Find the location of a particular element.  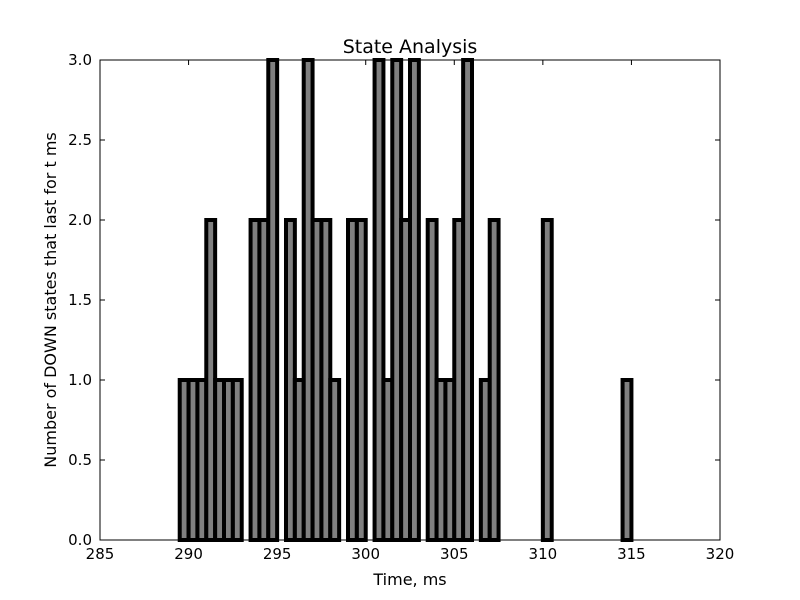

x-tick-label: 290 is located at coordinates (188, 554).